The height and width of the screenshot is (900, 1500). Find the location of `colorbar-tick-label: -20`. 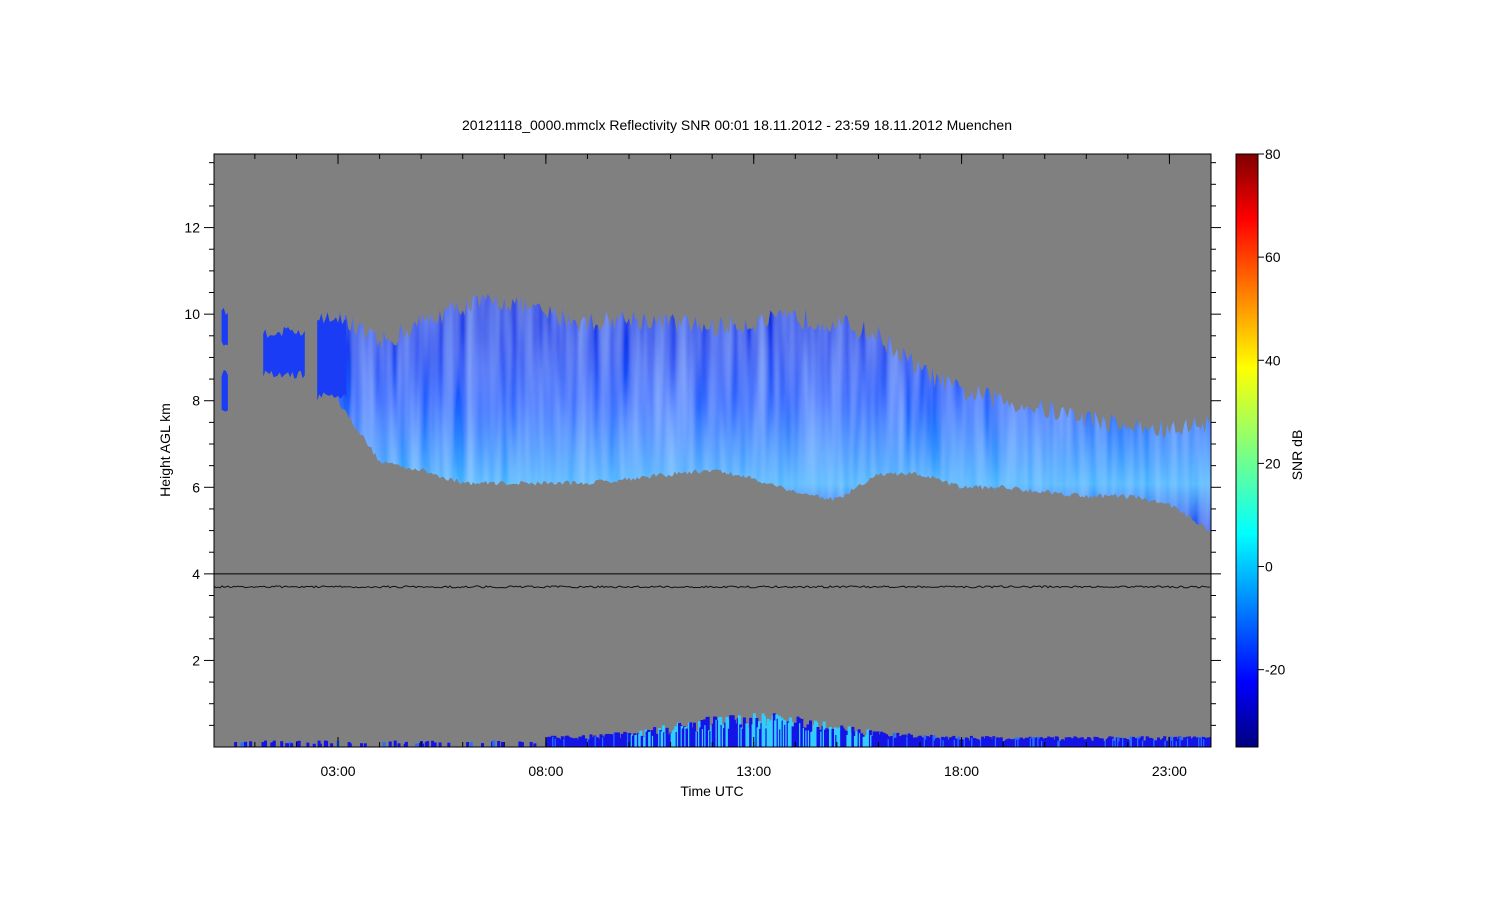

colorbar-tick-label: -20 is located at coordinates (1275, 670).